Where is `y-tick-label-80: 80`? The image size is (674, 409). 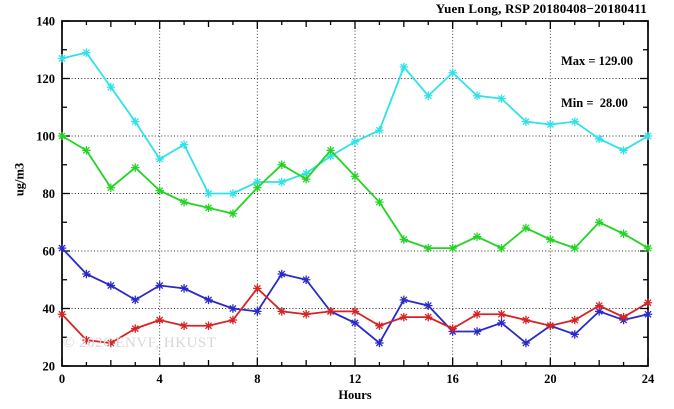 y-tick-label-80: 80 is located at coordinates (49, 194).